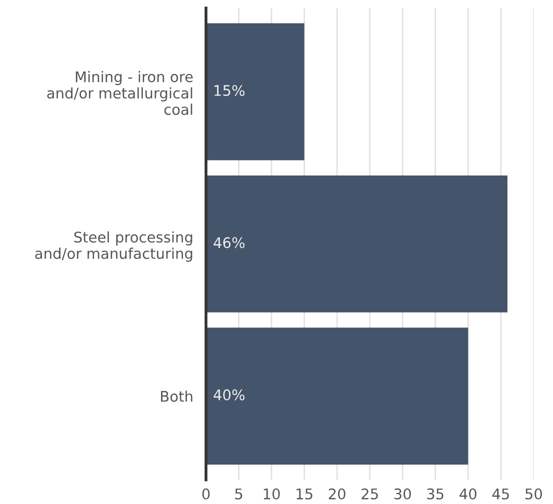 This screenshot has height=504, width=553. I want to click on x-tick-label: 45, so click(500, 494).